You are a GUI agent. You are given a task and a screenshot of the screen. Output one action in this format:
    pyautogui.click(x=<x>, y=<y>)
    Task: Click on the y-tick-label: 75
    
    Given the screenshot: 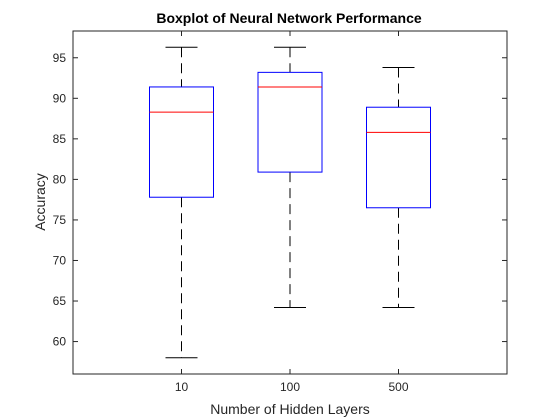 What is the action you would take?
    pyautogui.click(x=60, y=220)
    